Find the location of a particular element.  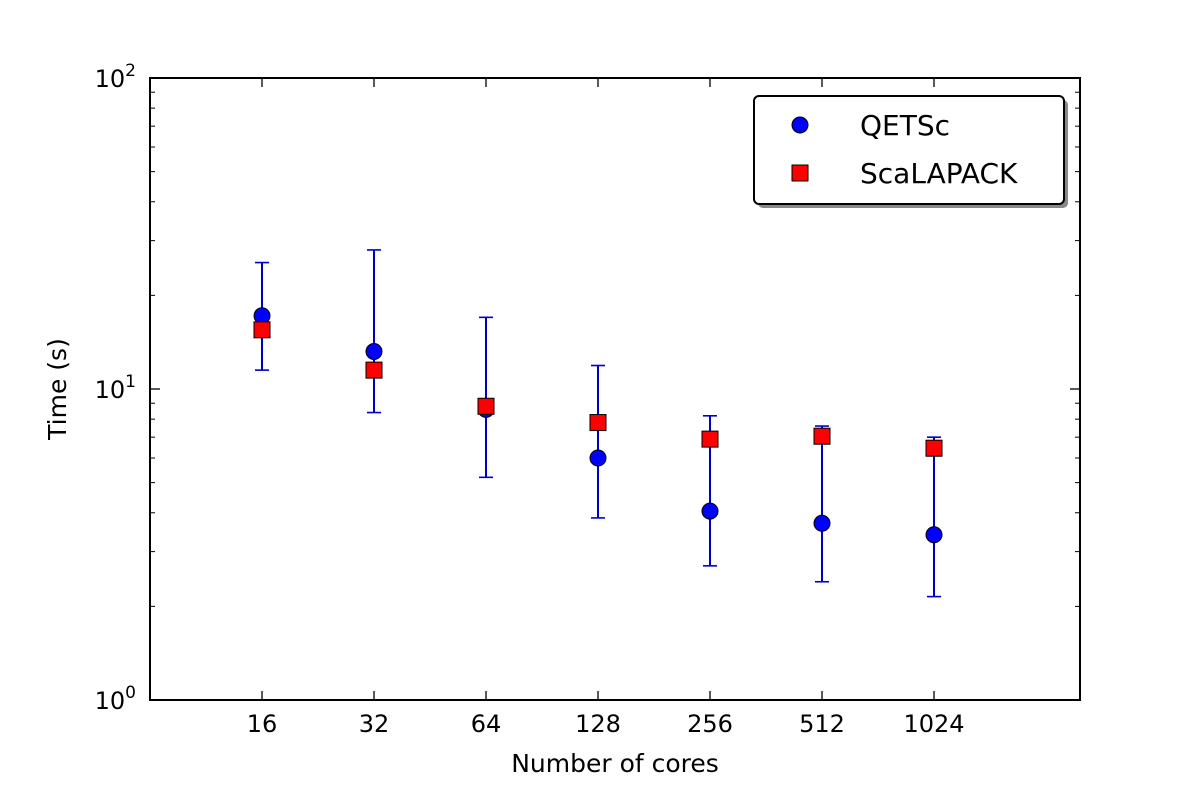

legend: QETSc ScaLAPACK is located at coordinates (910, 151).